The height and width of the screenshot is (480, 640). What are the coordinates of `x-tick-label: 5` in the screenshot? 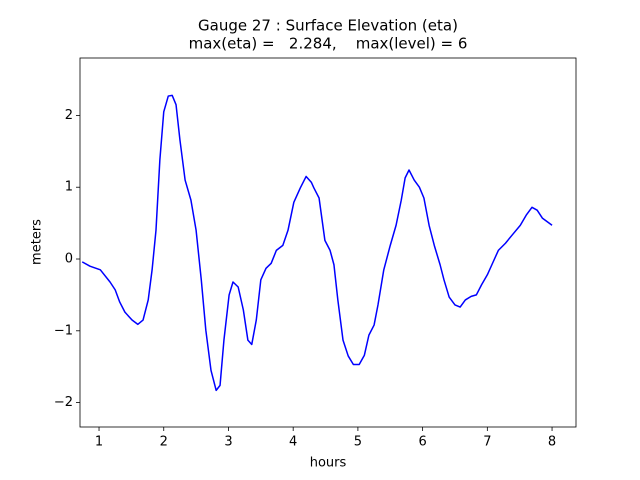 It's located at (358, 442).